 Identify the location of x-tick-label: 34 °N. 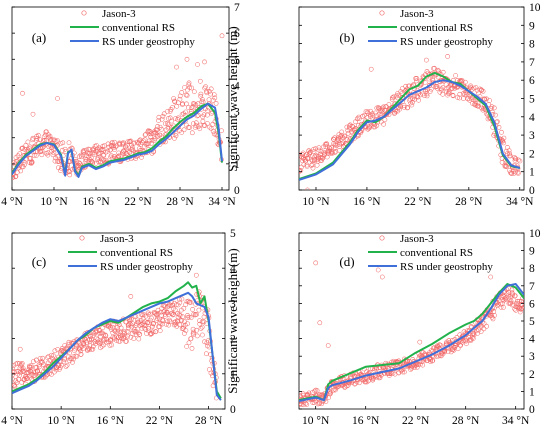
(520, 202).